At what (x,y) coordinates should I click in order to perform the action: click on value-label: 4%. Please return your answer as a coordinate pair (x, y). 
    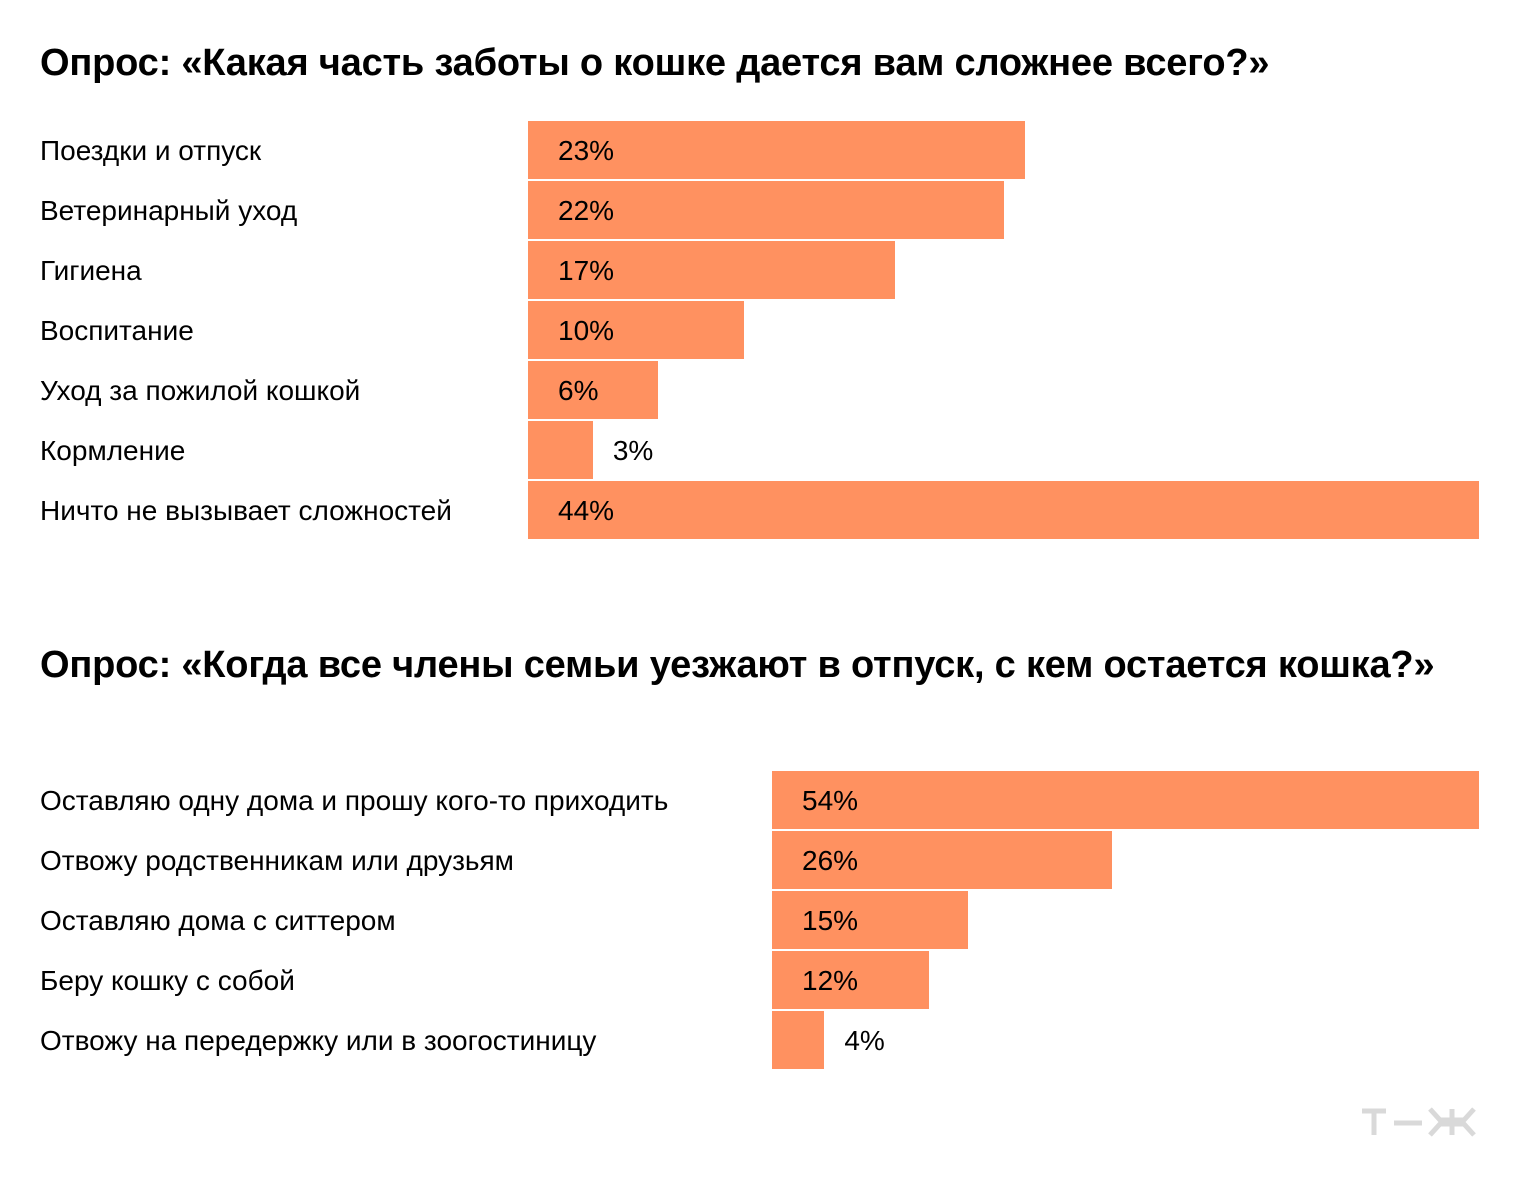
    Looking at the image, I should click on (864, 1040).